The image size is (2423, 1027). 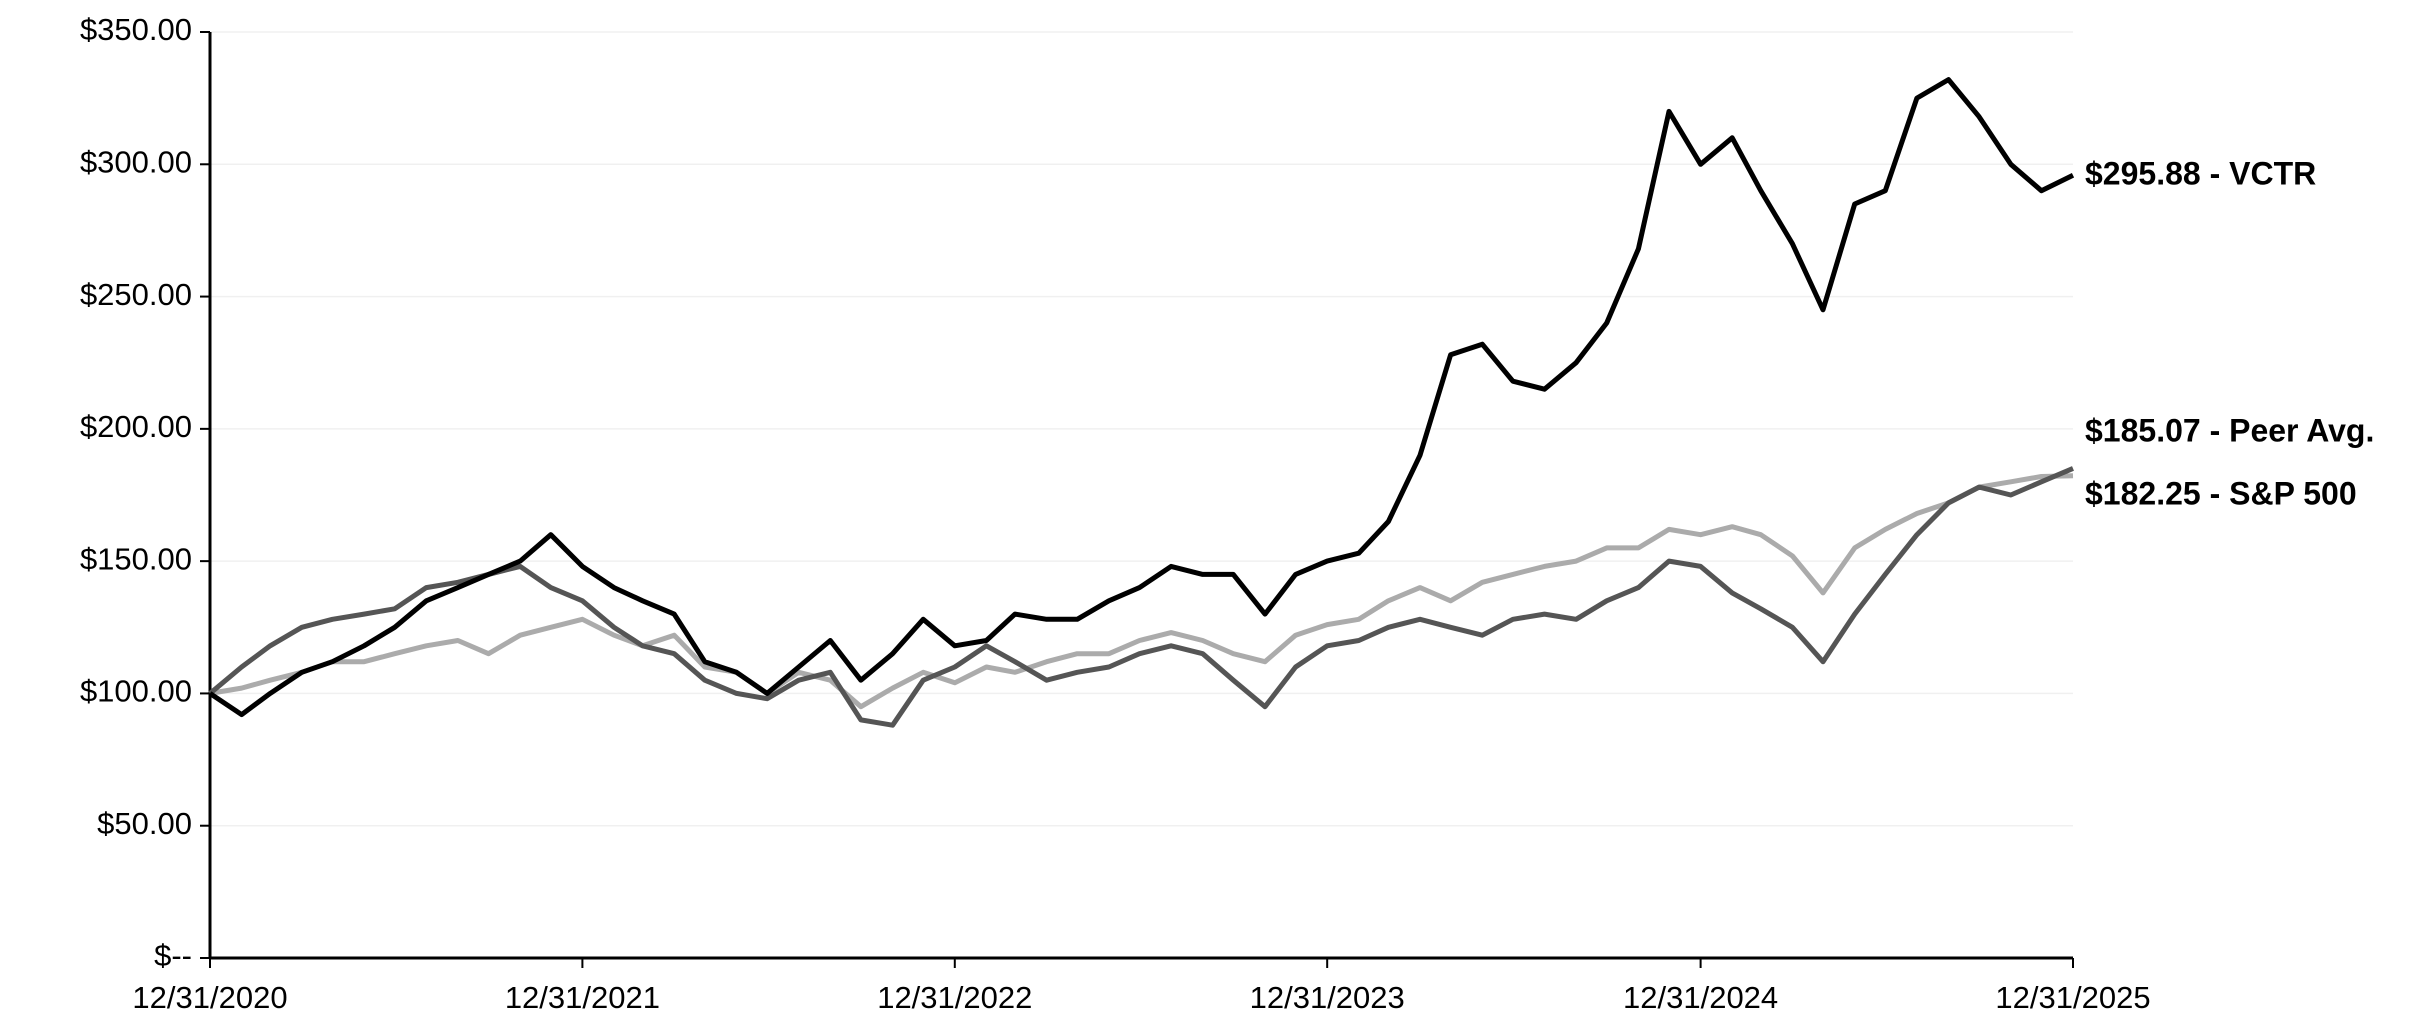 What do you see at coordinates (582, 997) in the screenshot?
I see `x-tick-label: 12/31/2021` at bounding box center [582, 997].